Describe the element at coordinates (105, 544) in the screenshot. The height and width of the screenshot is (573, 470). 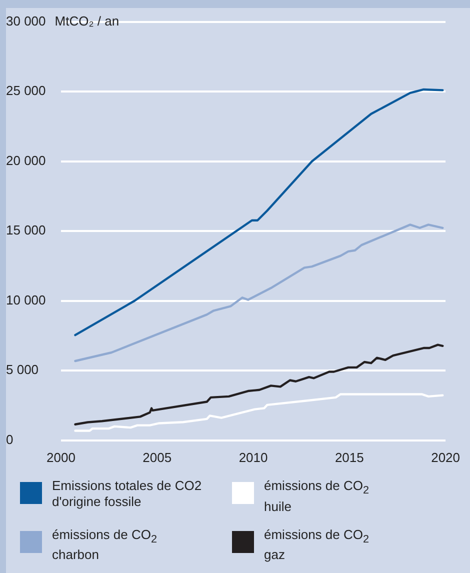
I see `text: émissions de CO$_{2}$ charbon` at that location.